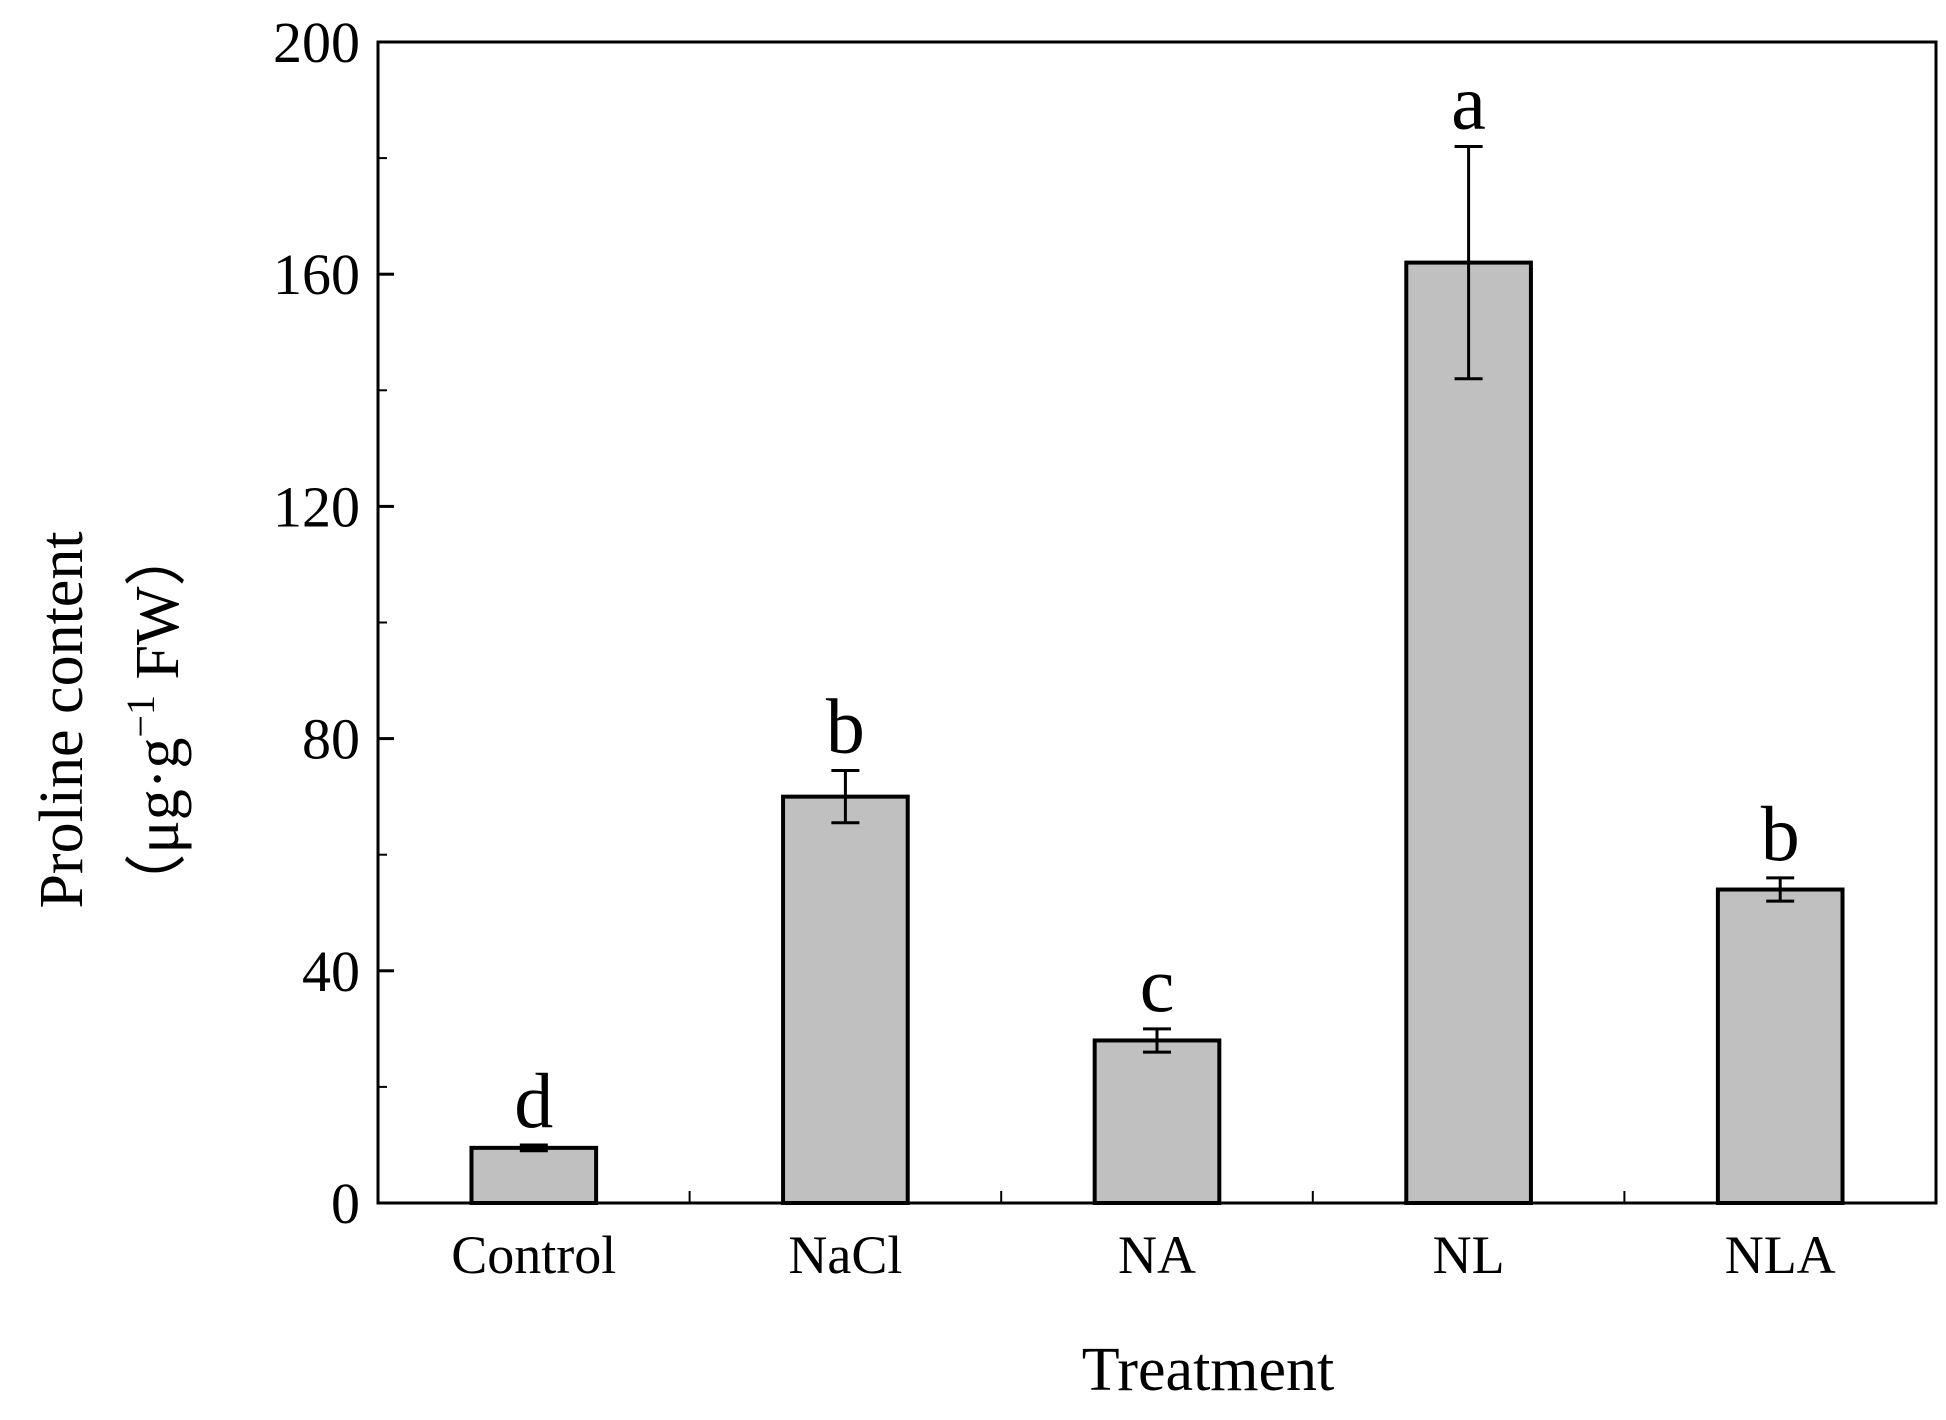  I want to click on significance-label: c, so click(1157, 984).